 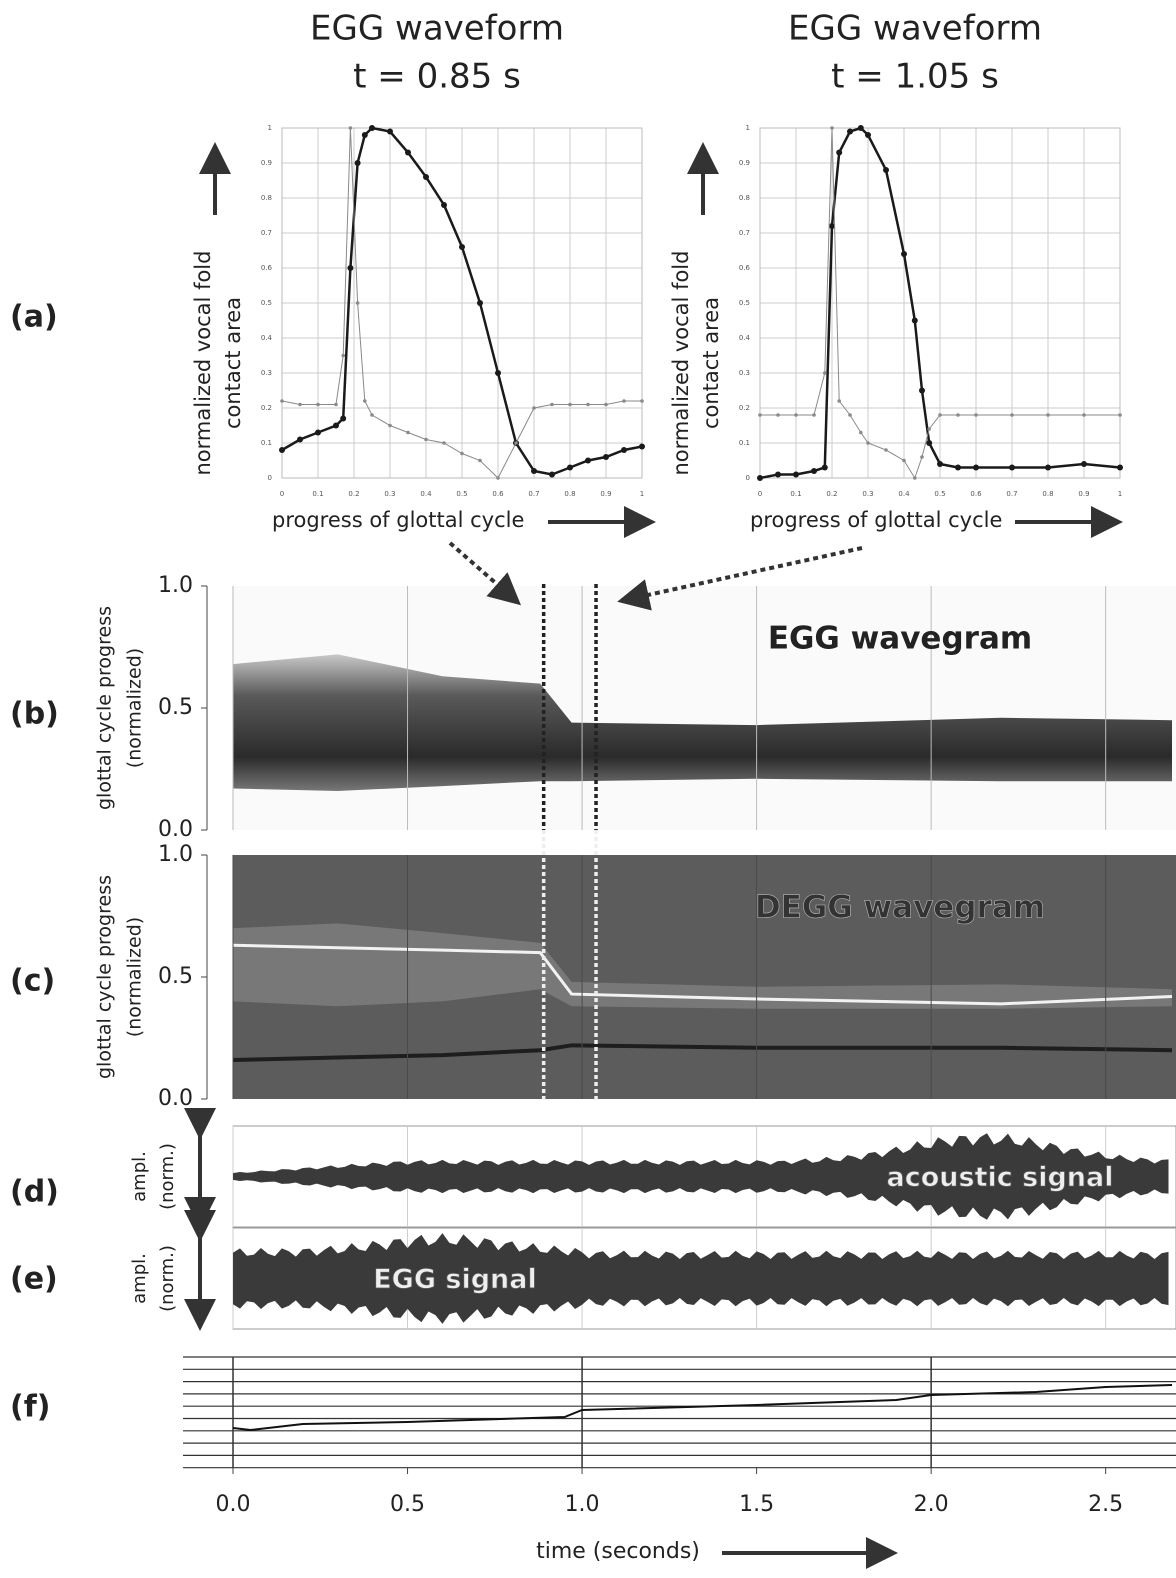 What do you see at coordinates (900, 908) in the screenshot?
I see `panel-title: DEGG wavegram` at bounding box center [900, 908].